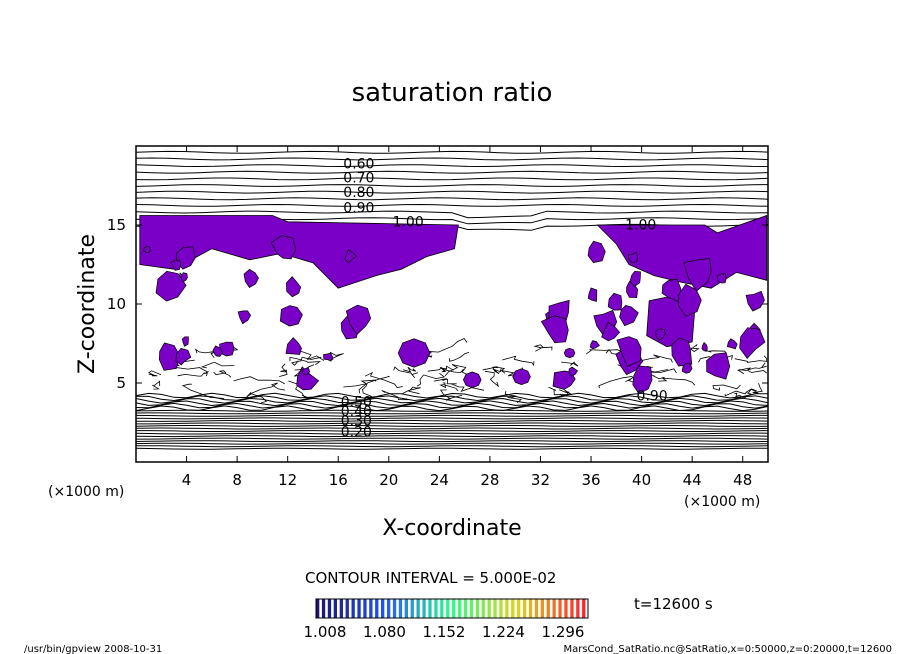 This screenshot has width=904, height=654. I want to click on contour-label: 0.60, so click(358, 164).